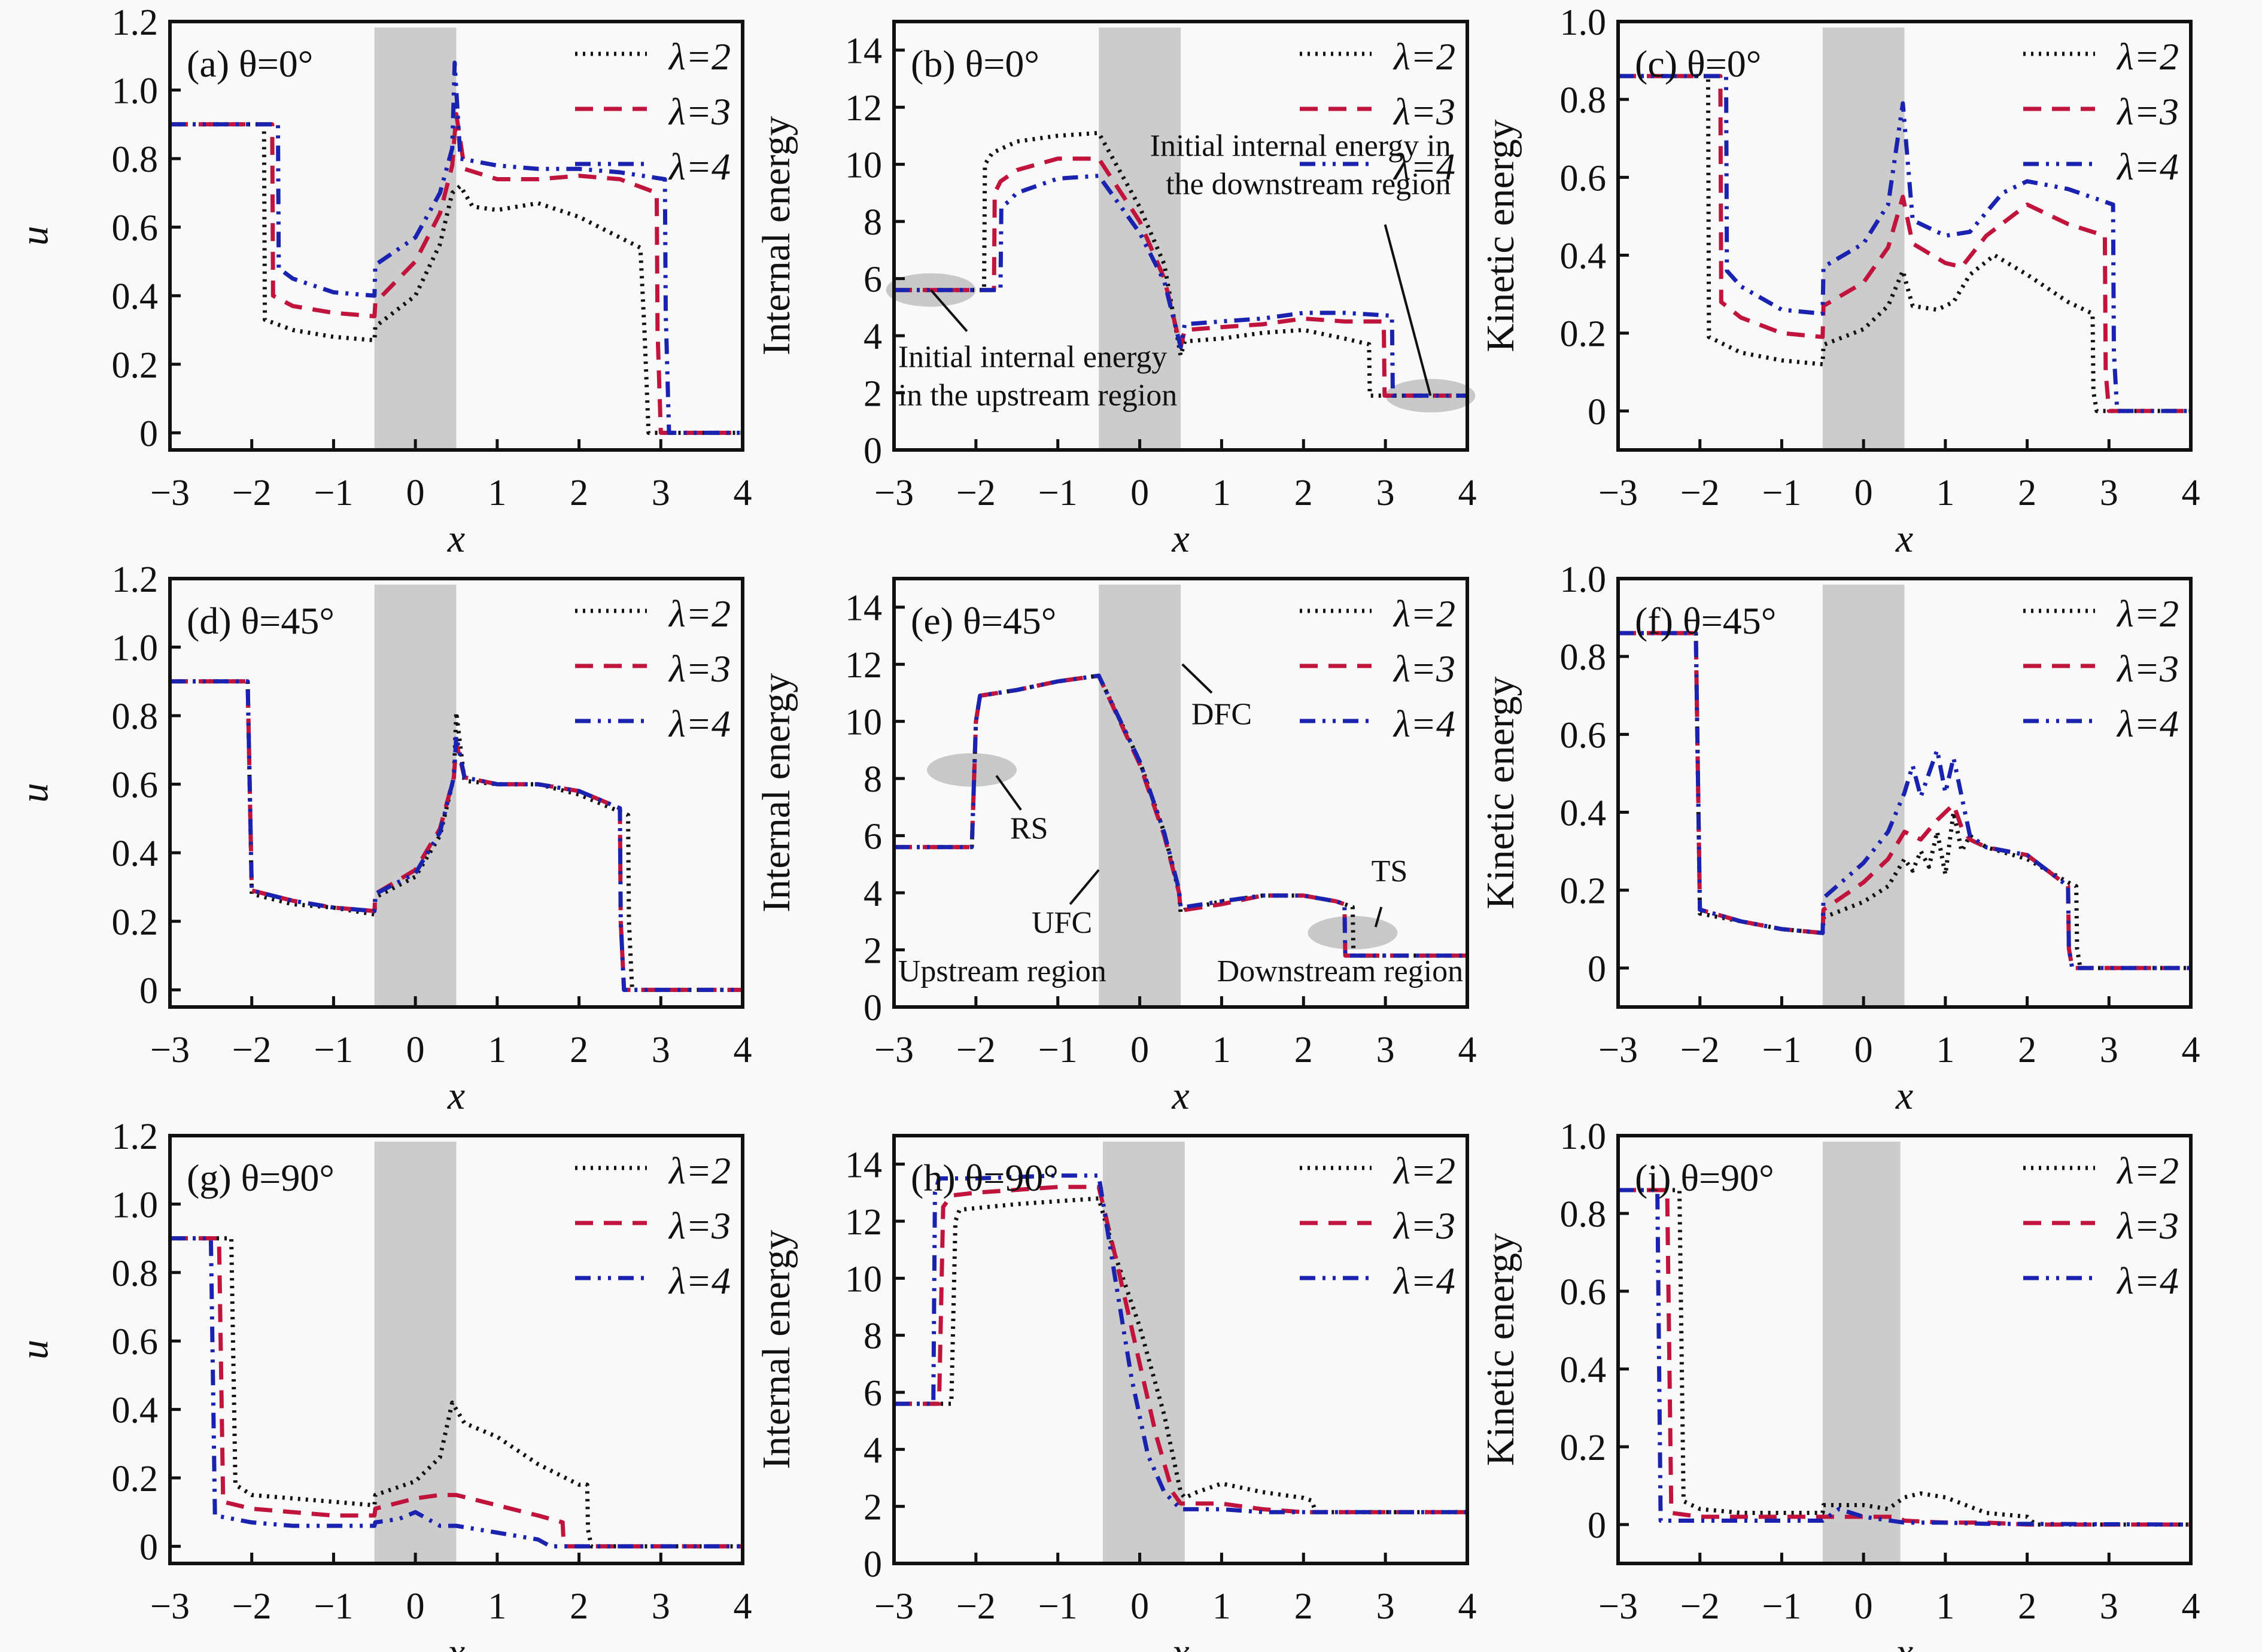  I want to click on y-axis-label: Internal energy, so click(777, 792).